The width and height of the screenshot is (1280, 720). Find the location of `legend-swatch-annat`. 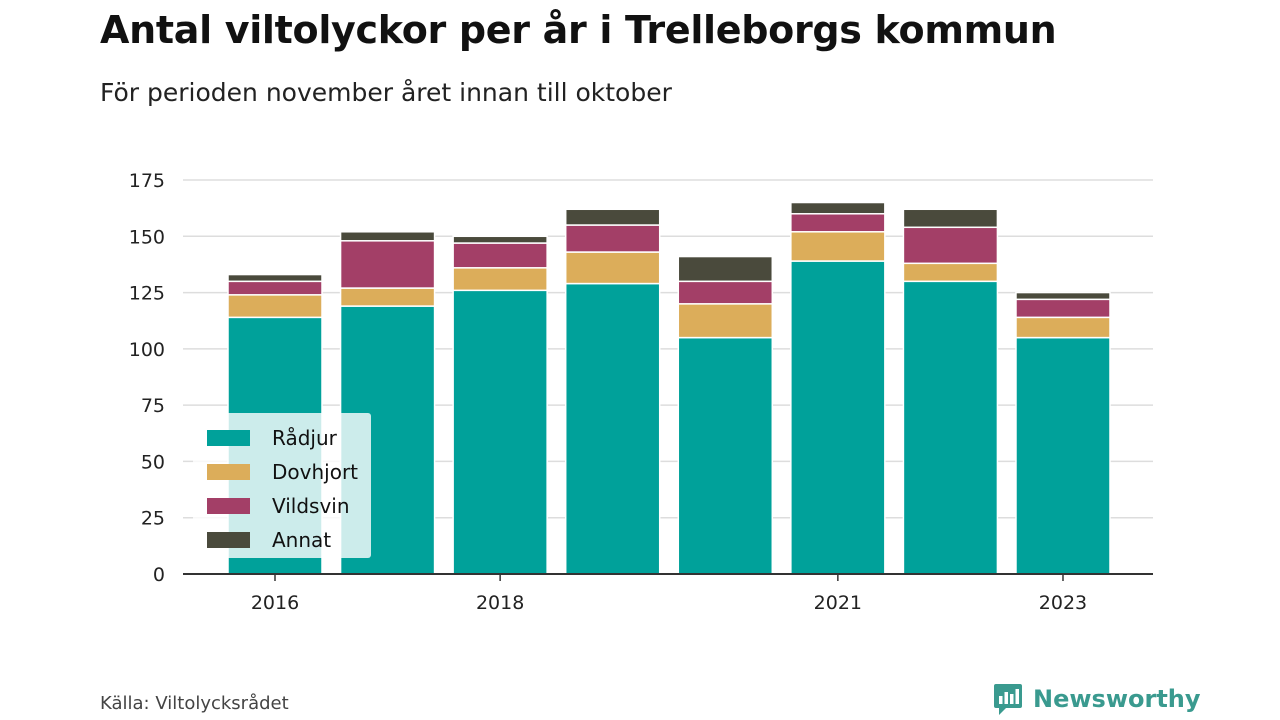

legend-swatch-annat is located at coordinates (228, 540).